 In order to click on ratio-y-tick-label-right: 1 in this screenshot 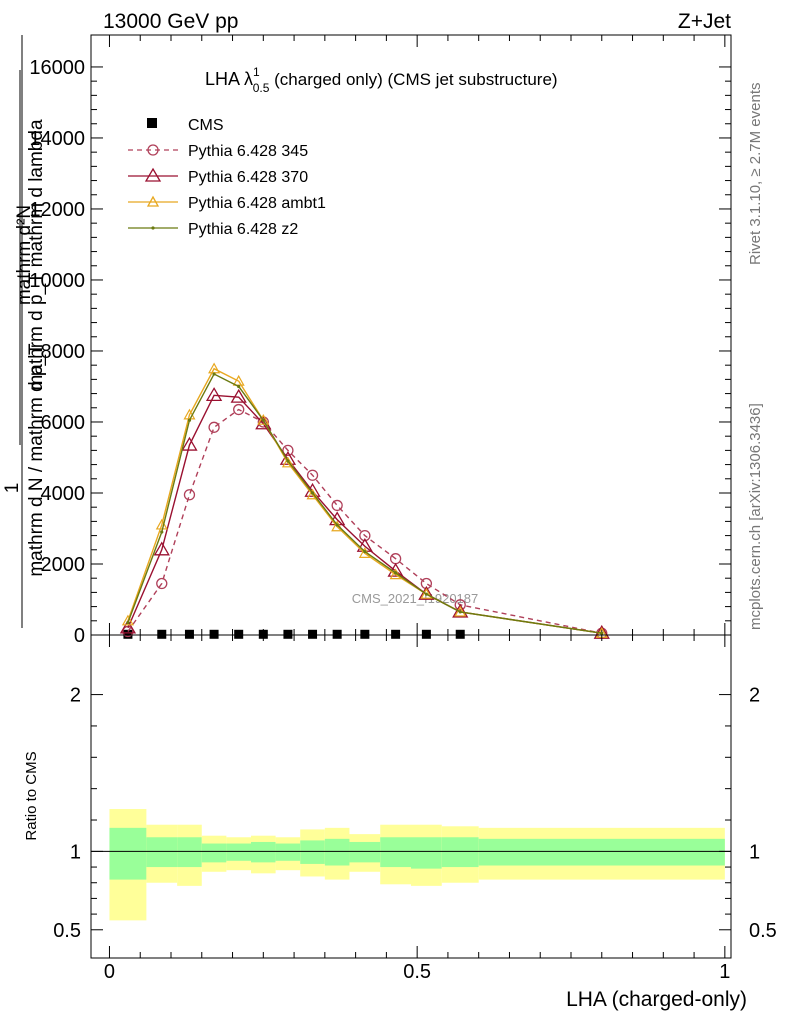, I will do `click(754, 852)`.